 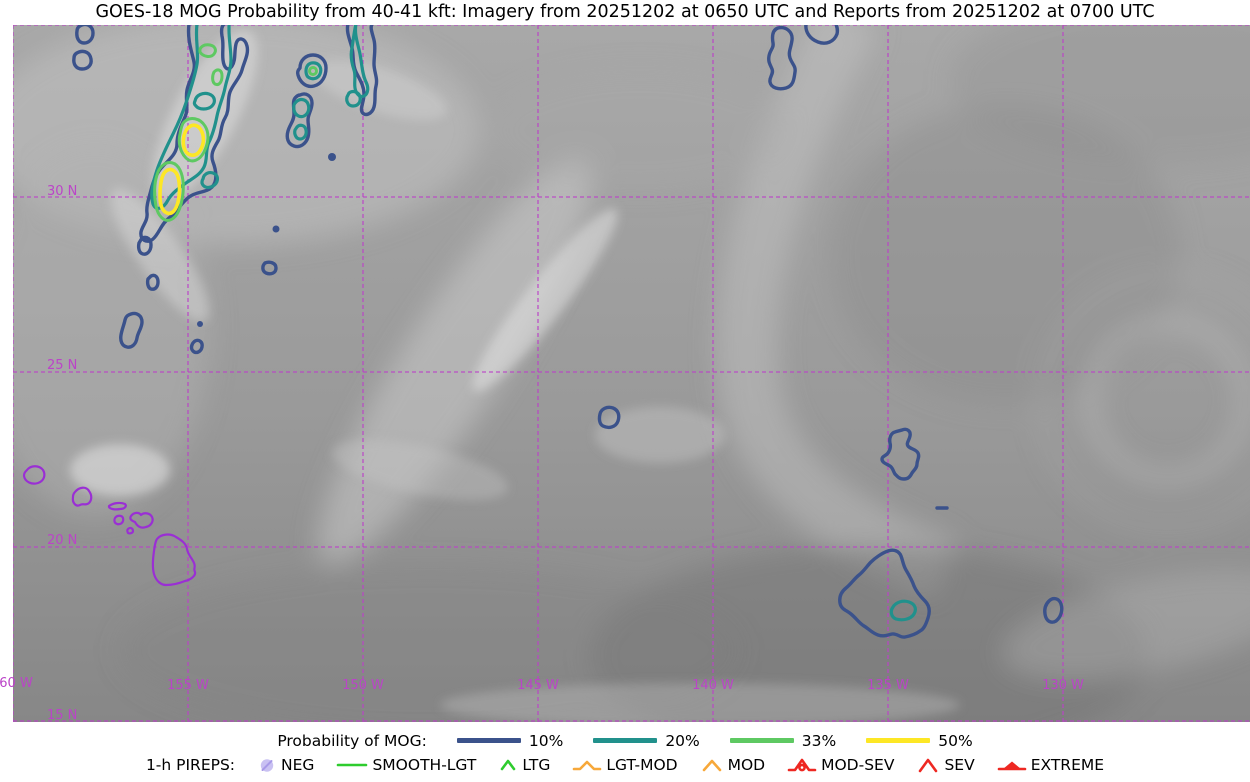 I want to click on pirep-smooth-lgt-label: SMOOTH-LGT, so click(x=424, y=764).